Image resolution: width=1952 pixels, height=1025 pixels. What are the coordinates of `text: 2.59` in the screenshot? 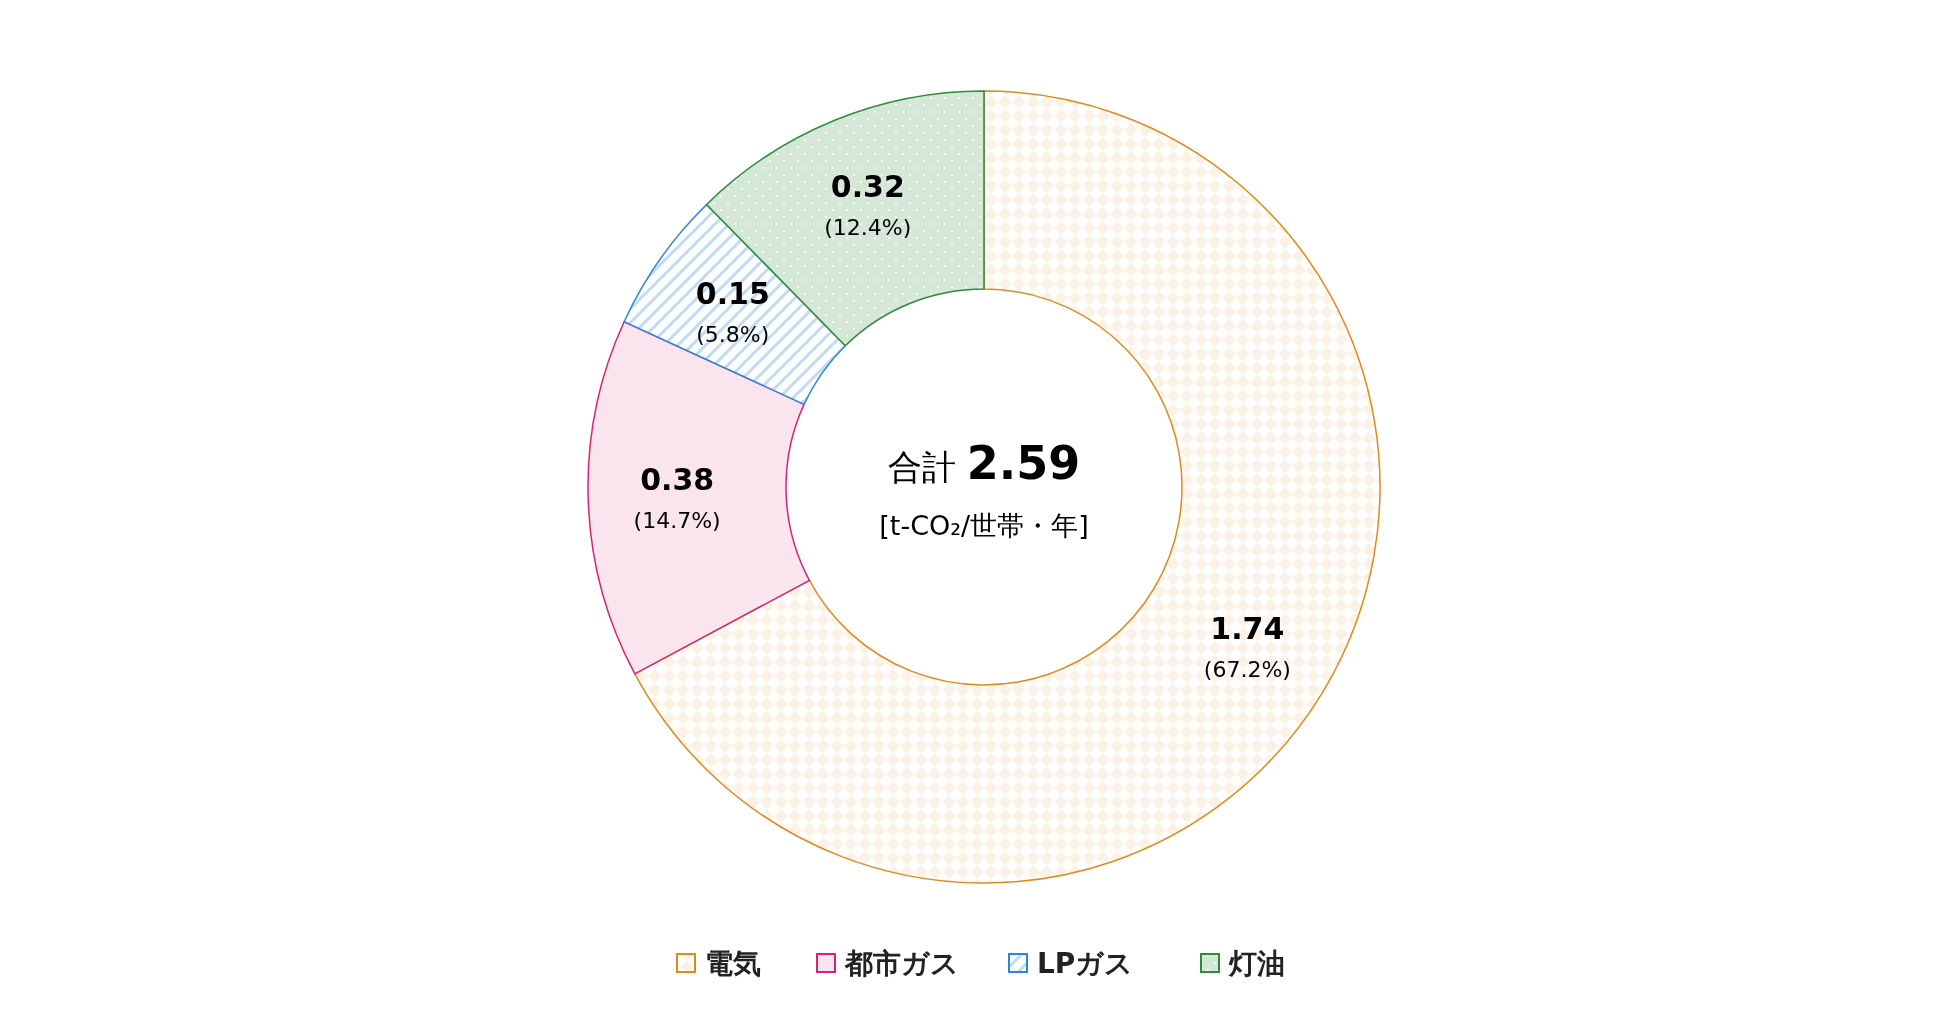 It's located at (1023, 463).